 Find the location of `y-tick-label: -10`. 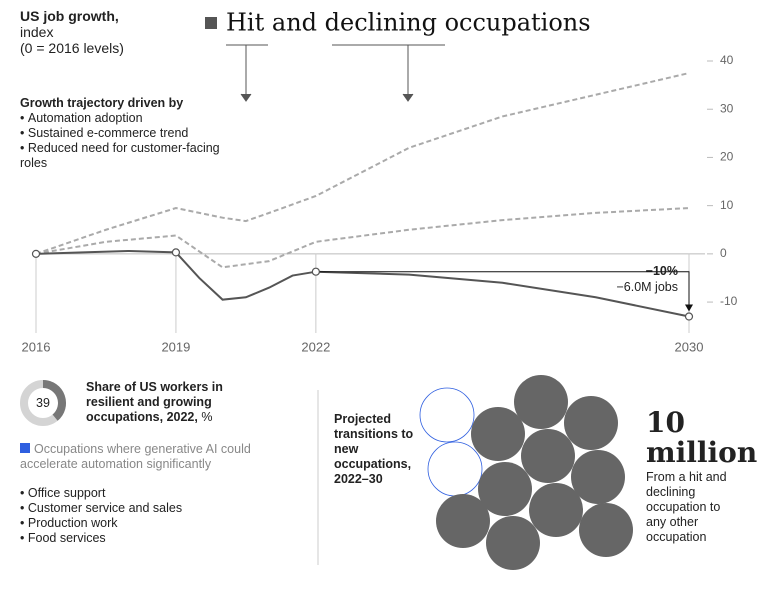

y-tick-label: -10 is located at coordinates (729, 301).